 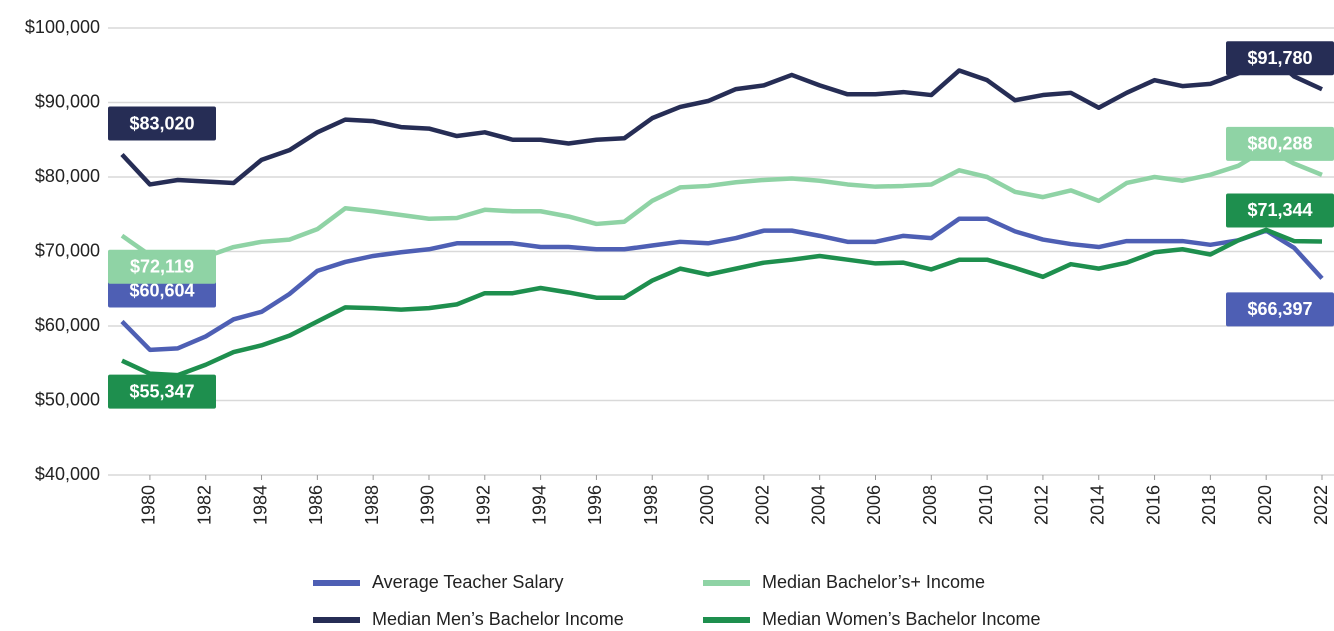 I want to click on data-label: $71,344, so click(x=1279, y=210).